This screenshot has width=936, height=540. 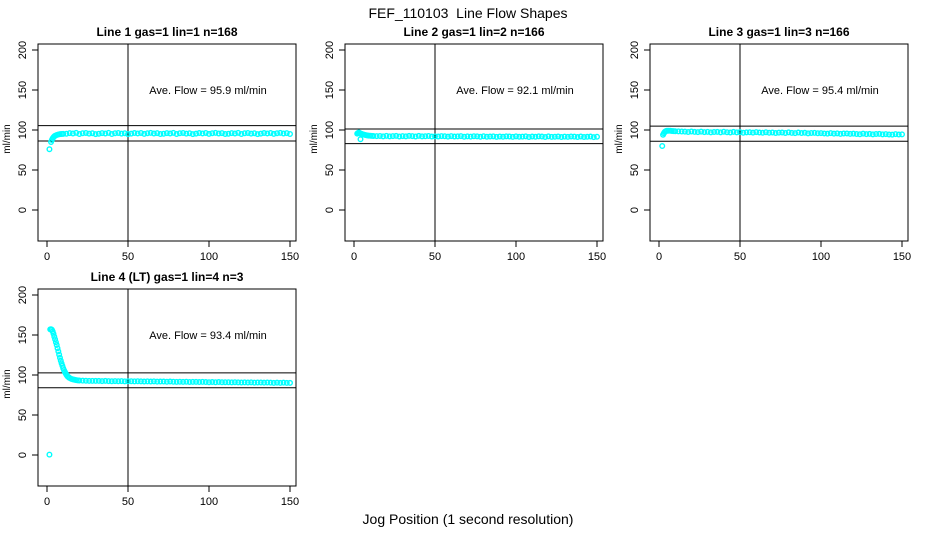 I want to click on avg-flow-annotation: Ave. Flow = 93.4 ml/min, so click(x=207, y=336).